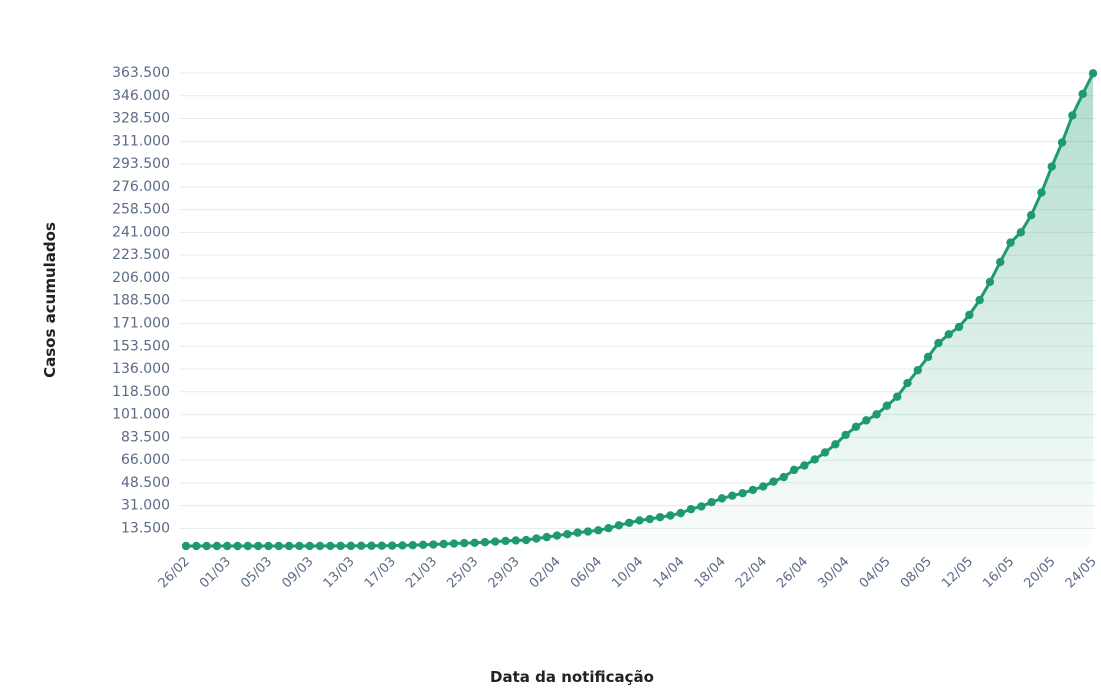 This screenshot has height=693, width=1101. What do you see at coordinates (141, 141) in the screenshot?
I see `y-tick-label: 311.000` at bounding box center [141, 141].